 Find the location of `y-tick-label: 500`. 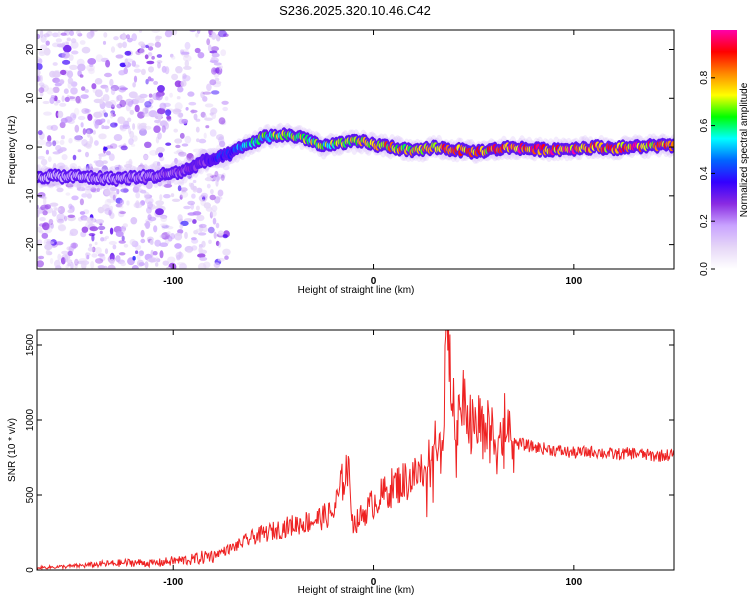

y-tick-label: 500 is located at coordinates (30, 494).